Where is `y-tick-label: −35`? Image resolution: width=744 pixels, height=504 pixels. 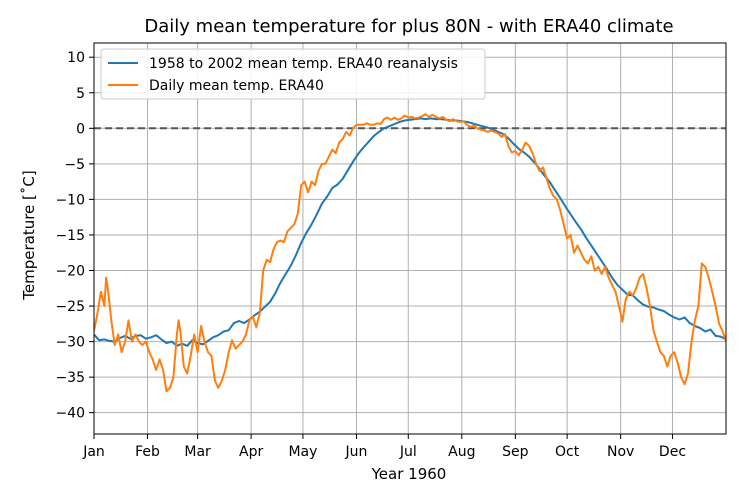
y-tick-label: −35 is located at coordinates (70, 378).